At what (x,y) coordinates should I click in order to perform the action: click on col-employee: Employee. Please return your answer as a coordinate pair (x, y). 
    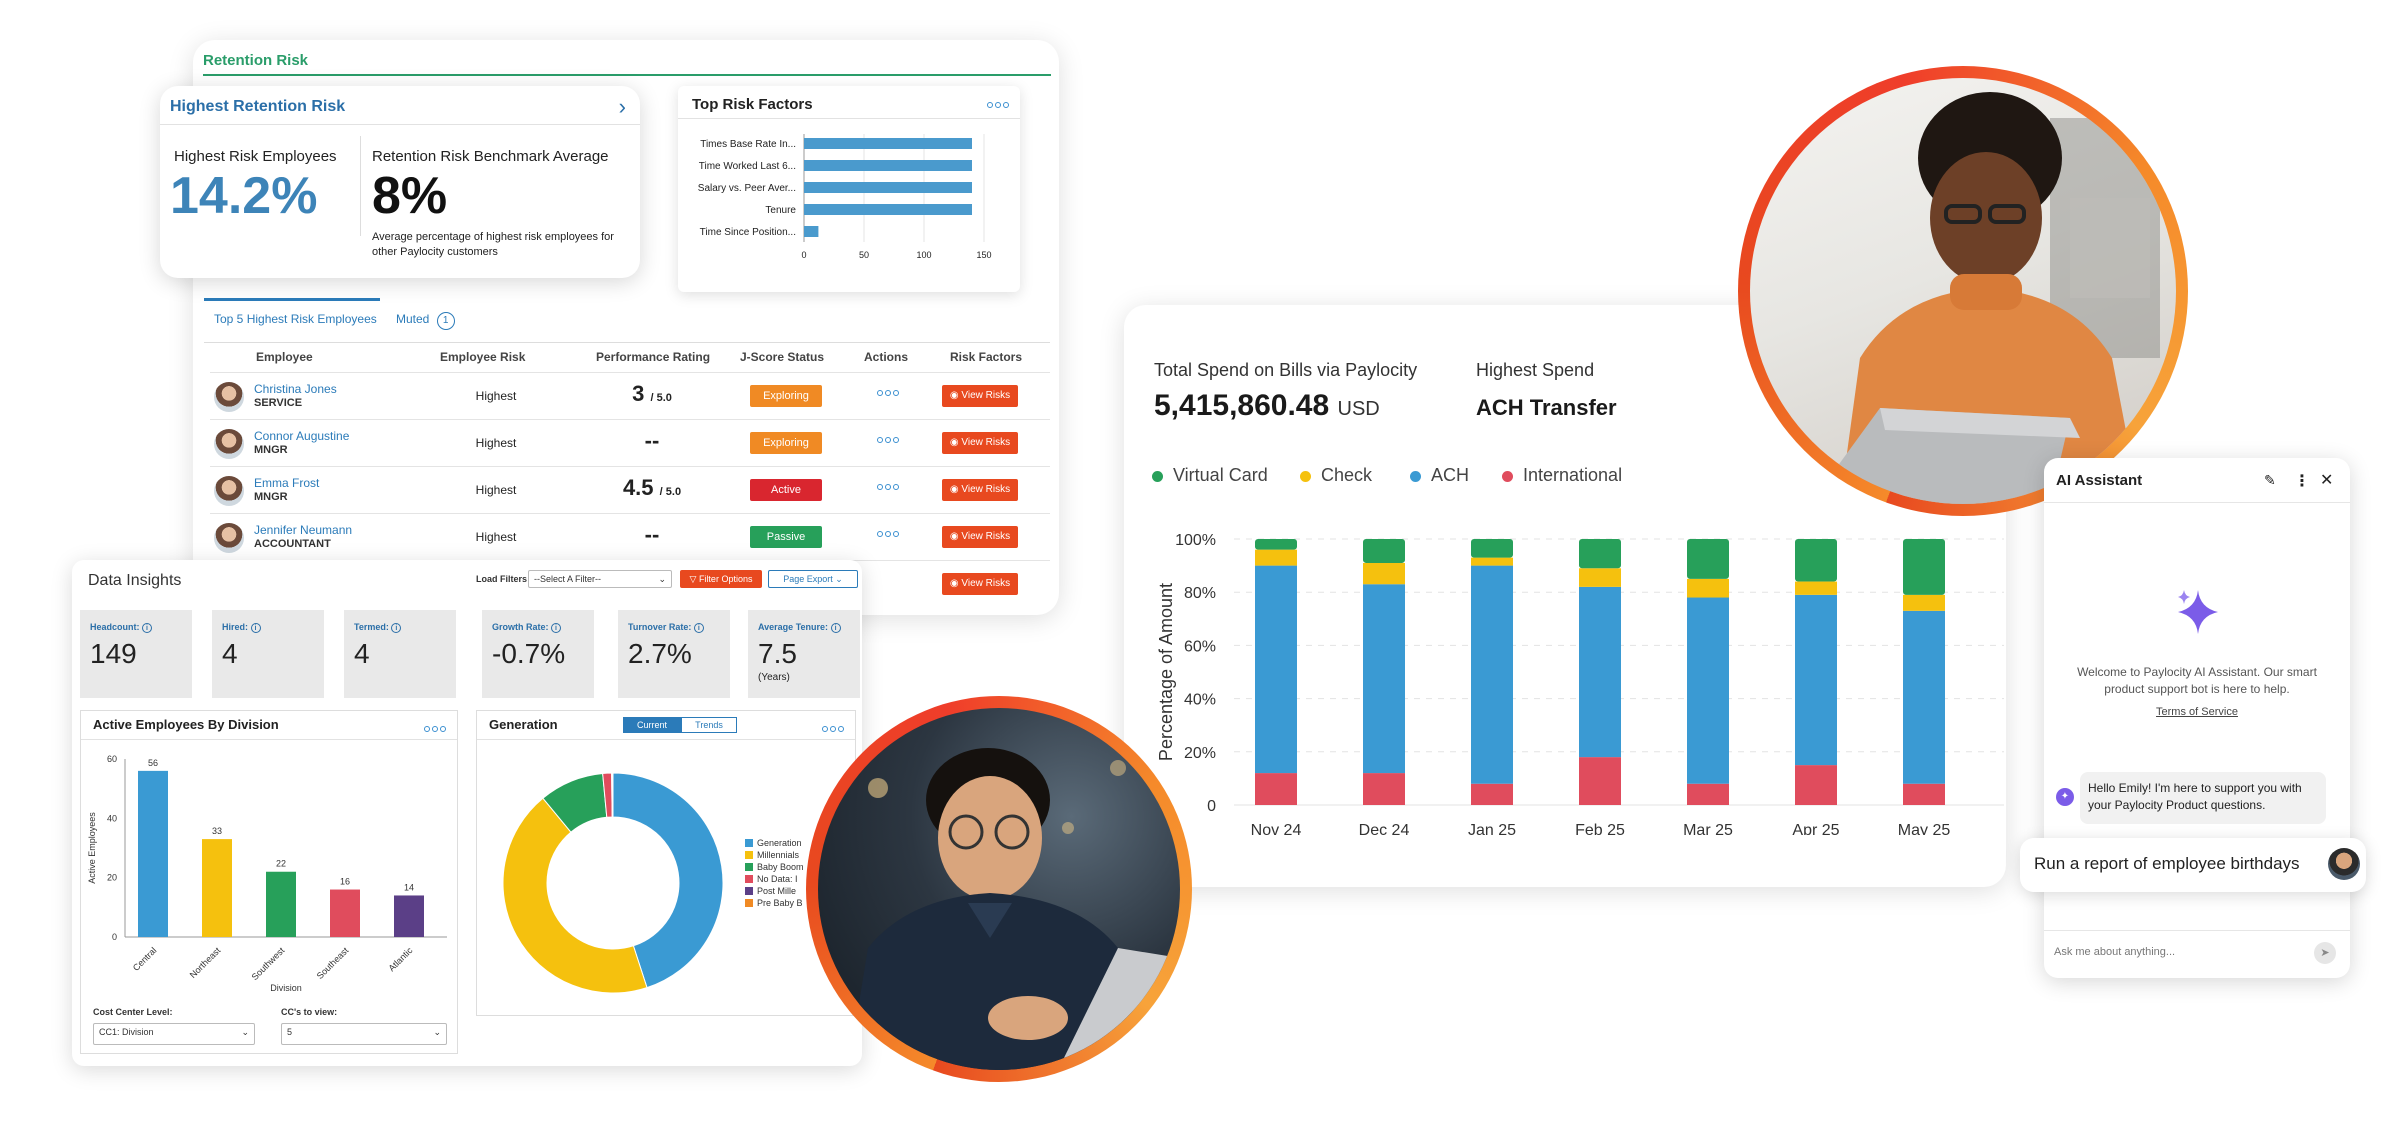
    Looking at the image, I should click on (284, 357).